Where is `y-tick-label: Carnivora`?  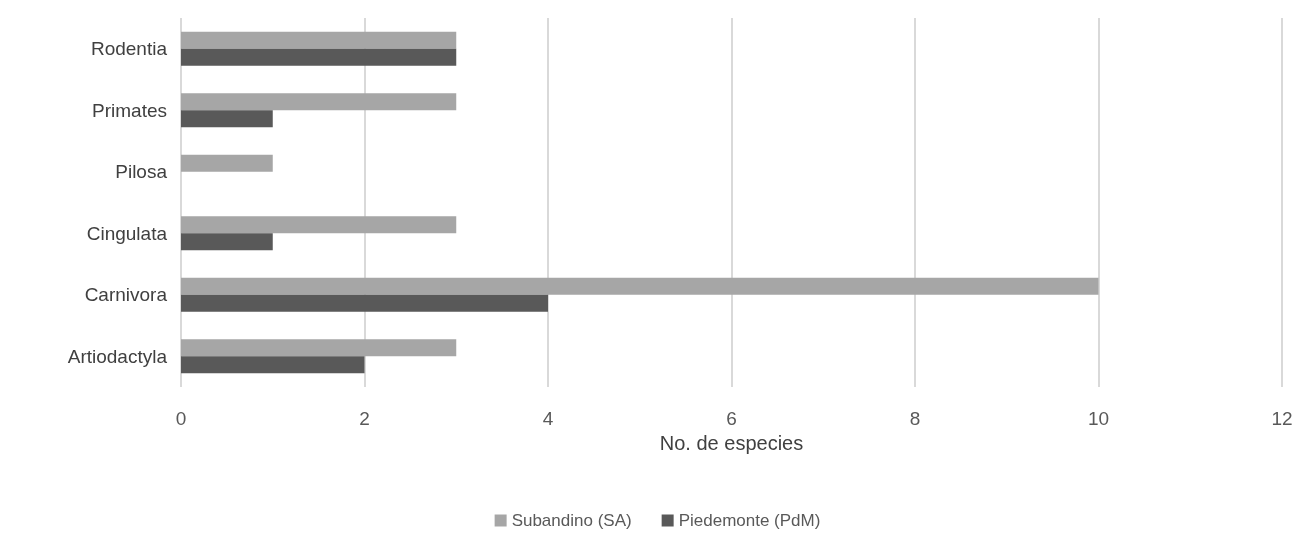 y-tick-label: Carnivora is located at coordinates (126, 295).